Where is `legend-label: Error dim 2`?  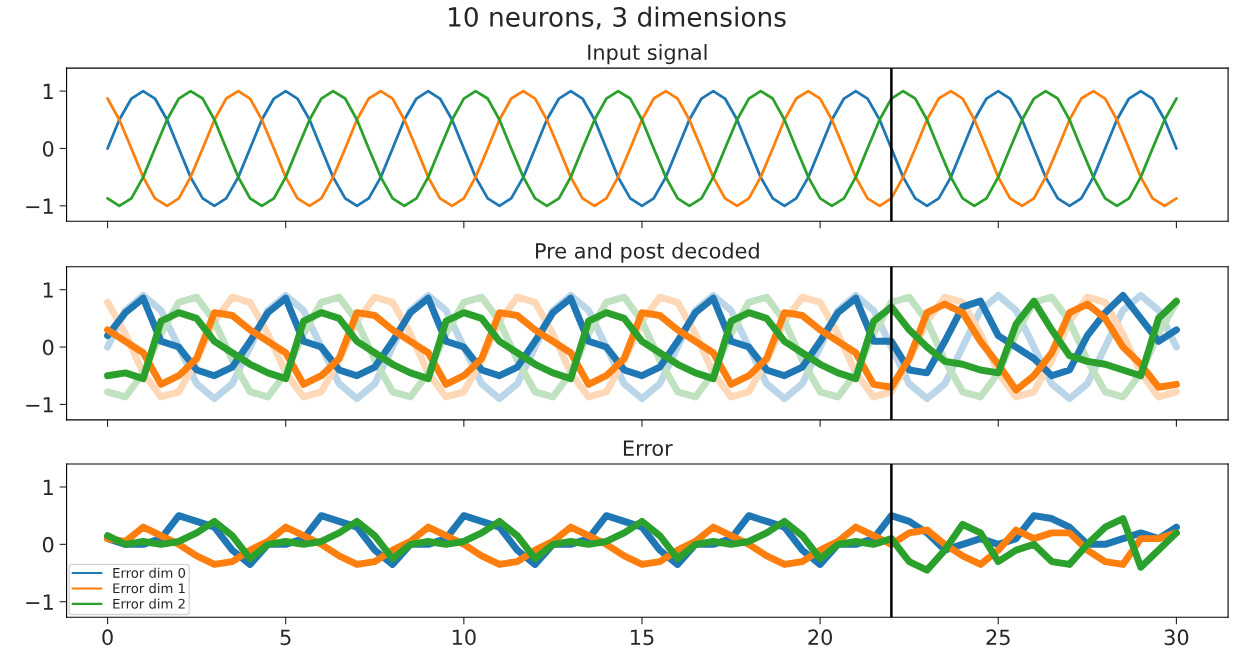
legend-label: Error dim 2 is located at coordinates (149, 603).